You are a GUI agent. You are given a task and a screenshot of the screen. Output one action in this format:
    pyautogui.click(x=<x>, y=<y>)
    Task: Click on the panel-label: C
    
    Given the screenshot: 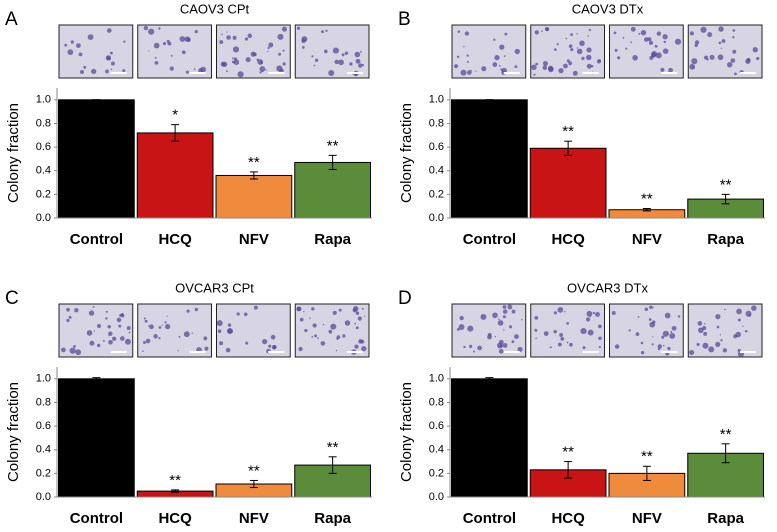 What is the action you would take?
    pyautogui.click(x=12, y=298)
    